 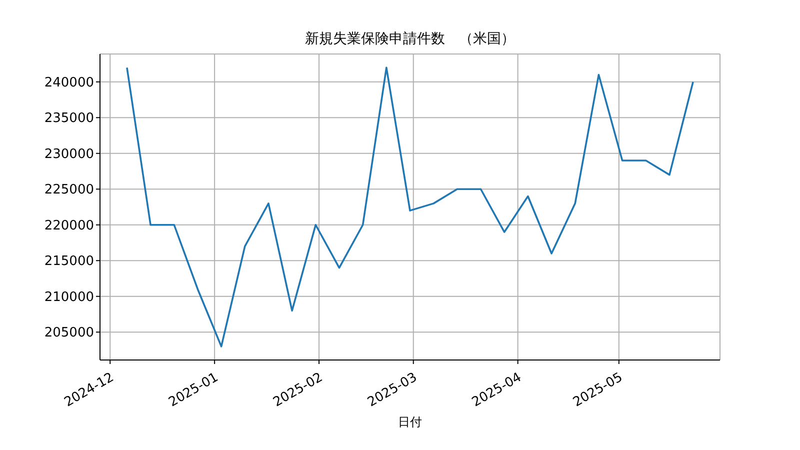 What do you see at coordinates (410, 422) in the screenshot?
I see `x-axis-title: 日付` at bounding box center [410, 422].